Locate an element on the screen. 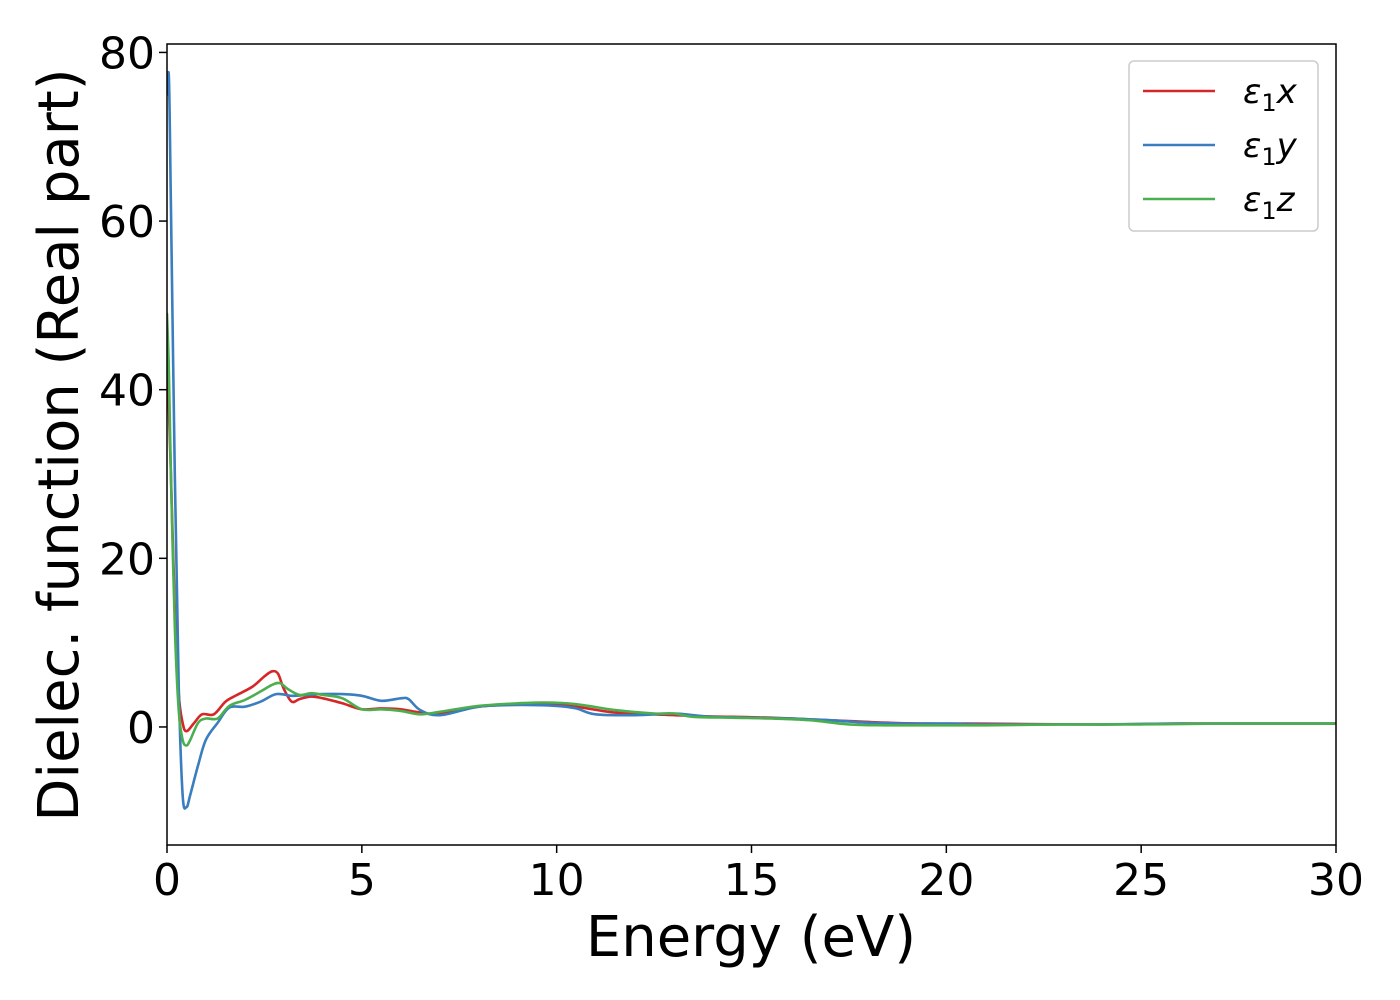  x-tick-label: 30 is located at coordinates (1336, 880).